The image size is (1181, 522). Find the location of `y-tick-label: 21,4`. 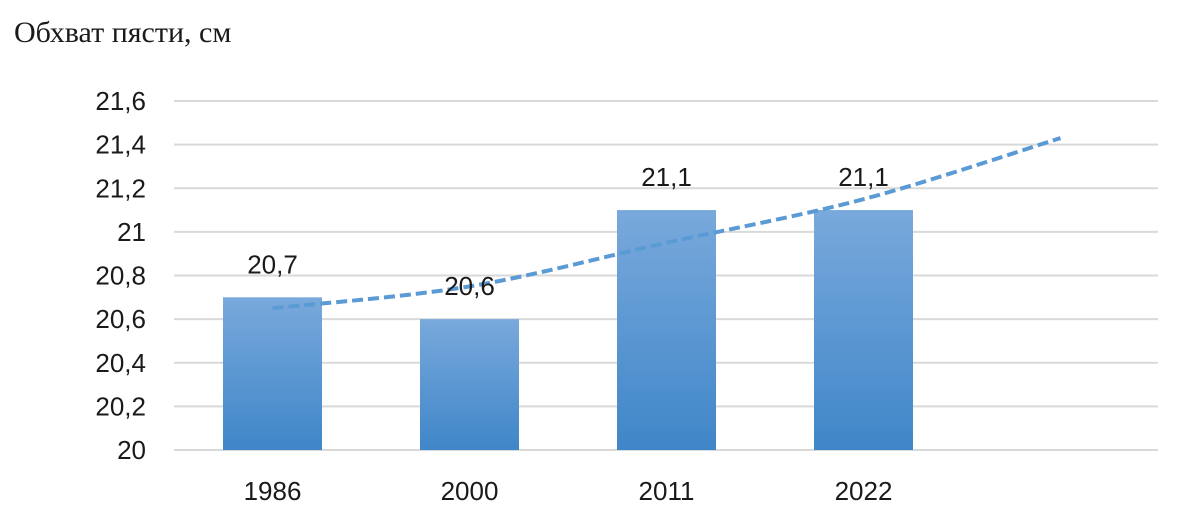

y-tick-label: 21,4 is located at coordinates (120, 145).